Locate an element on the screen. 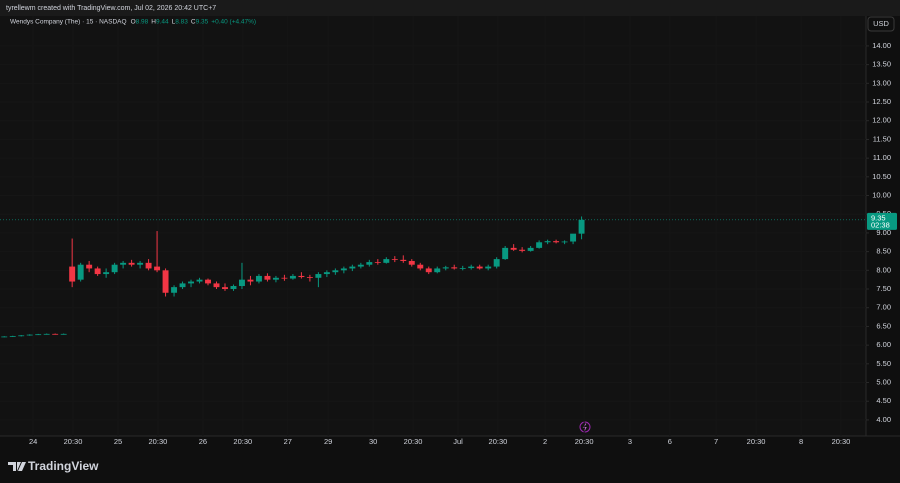 The height and width of the screenshot is (483, 900). event-icon-bolt is located at coordinates (584, 427).